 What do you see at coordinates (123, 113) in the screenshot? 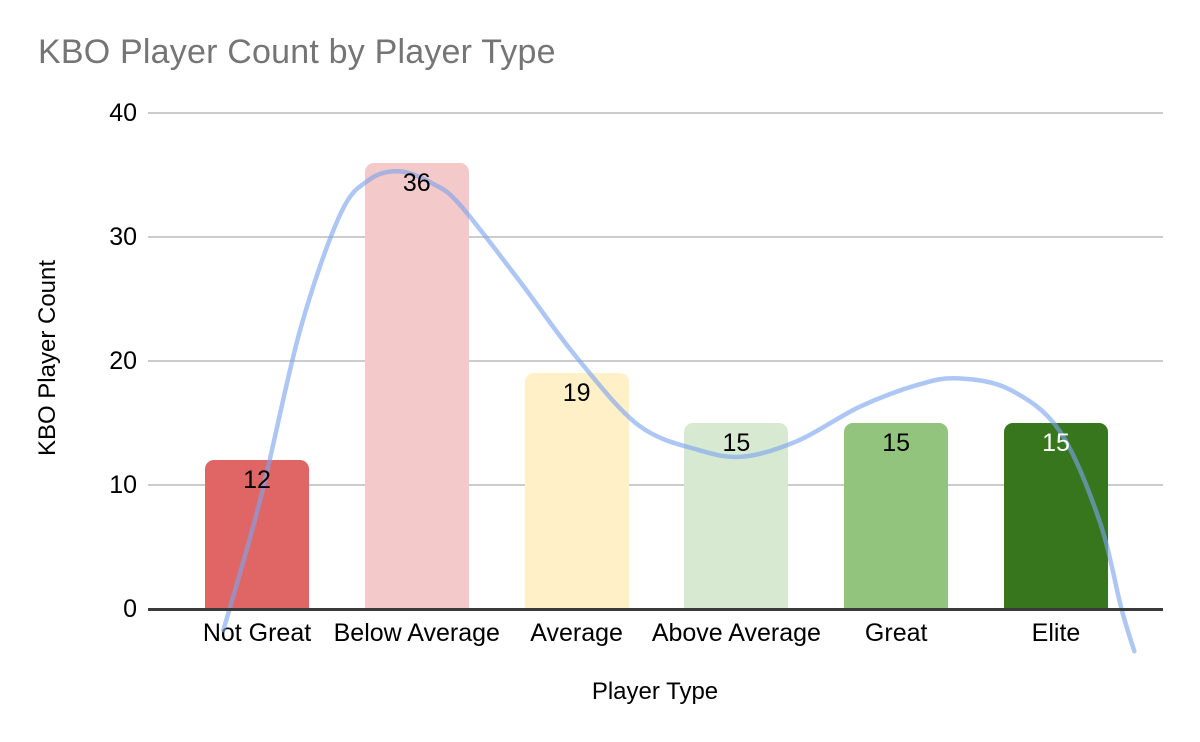
I see `y-tick-label: 40` at bounding box center [123, 113].